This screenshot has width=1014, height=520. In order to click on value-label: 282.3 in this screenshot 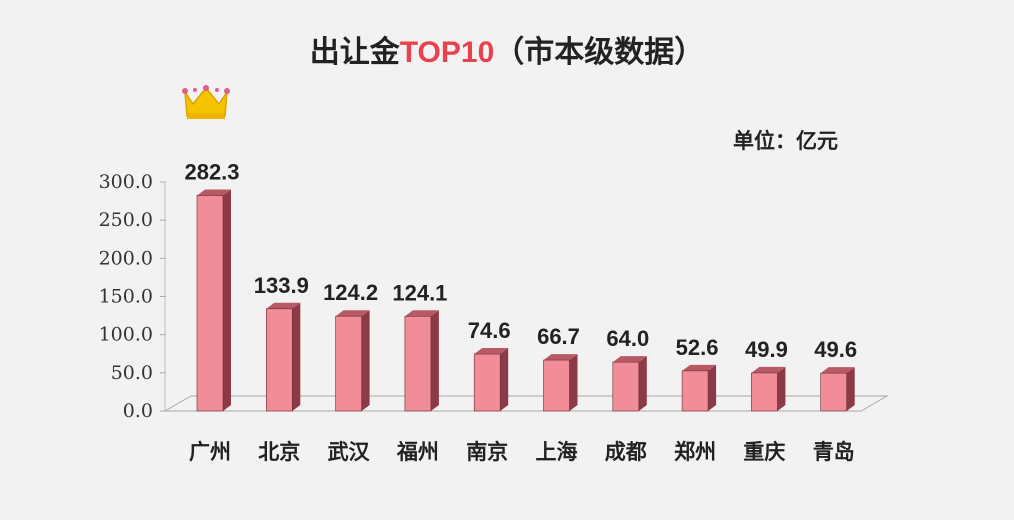, I will do `click(211, 172)`.